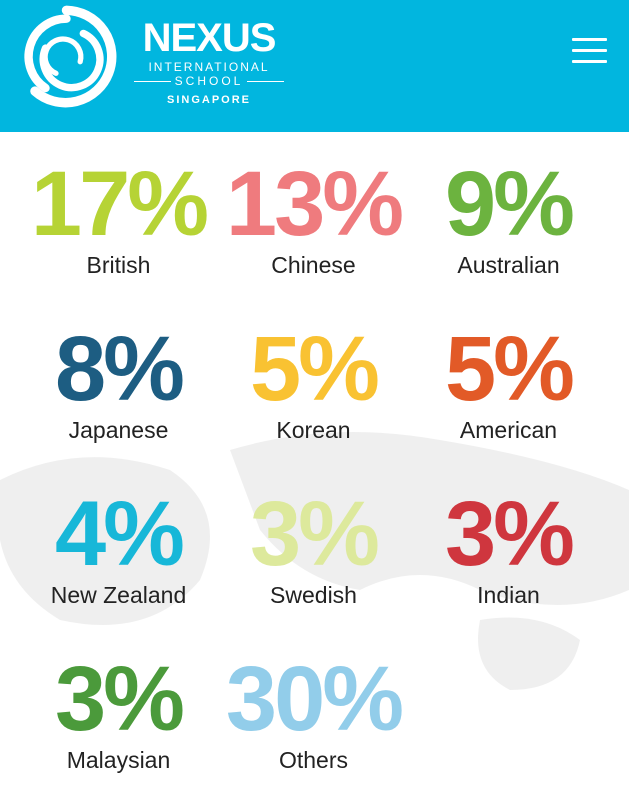 Image resolution: width=629 pixels, height=800 pixels. What do you see at coordinates (508, 430) in the screenshot?
I see `stat-label: American` at bounding box center [508, 430].